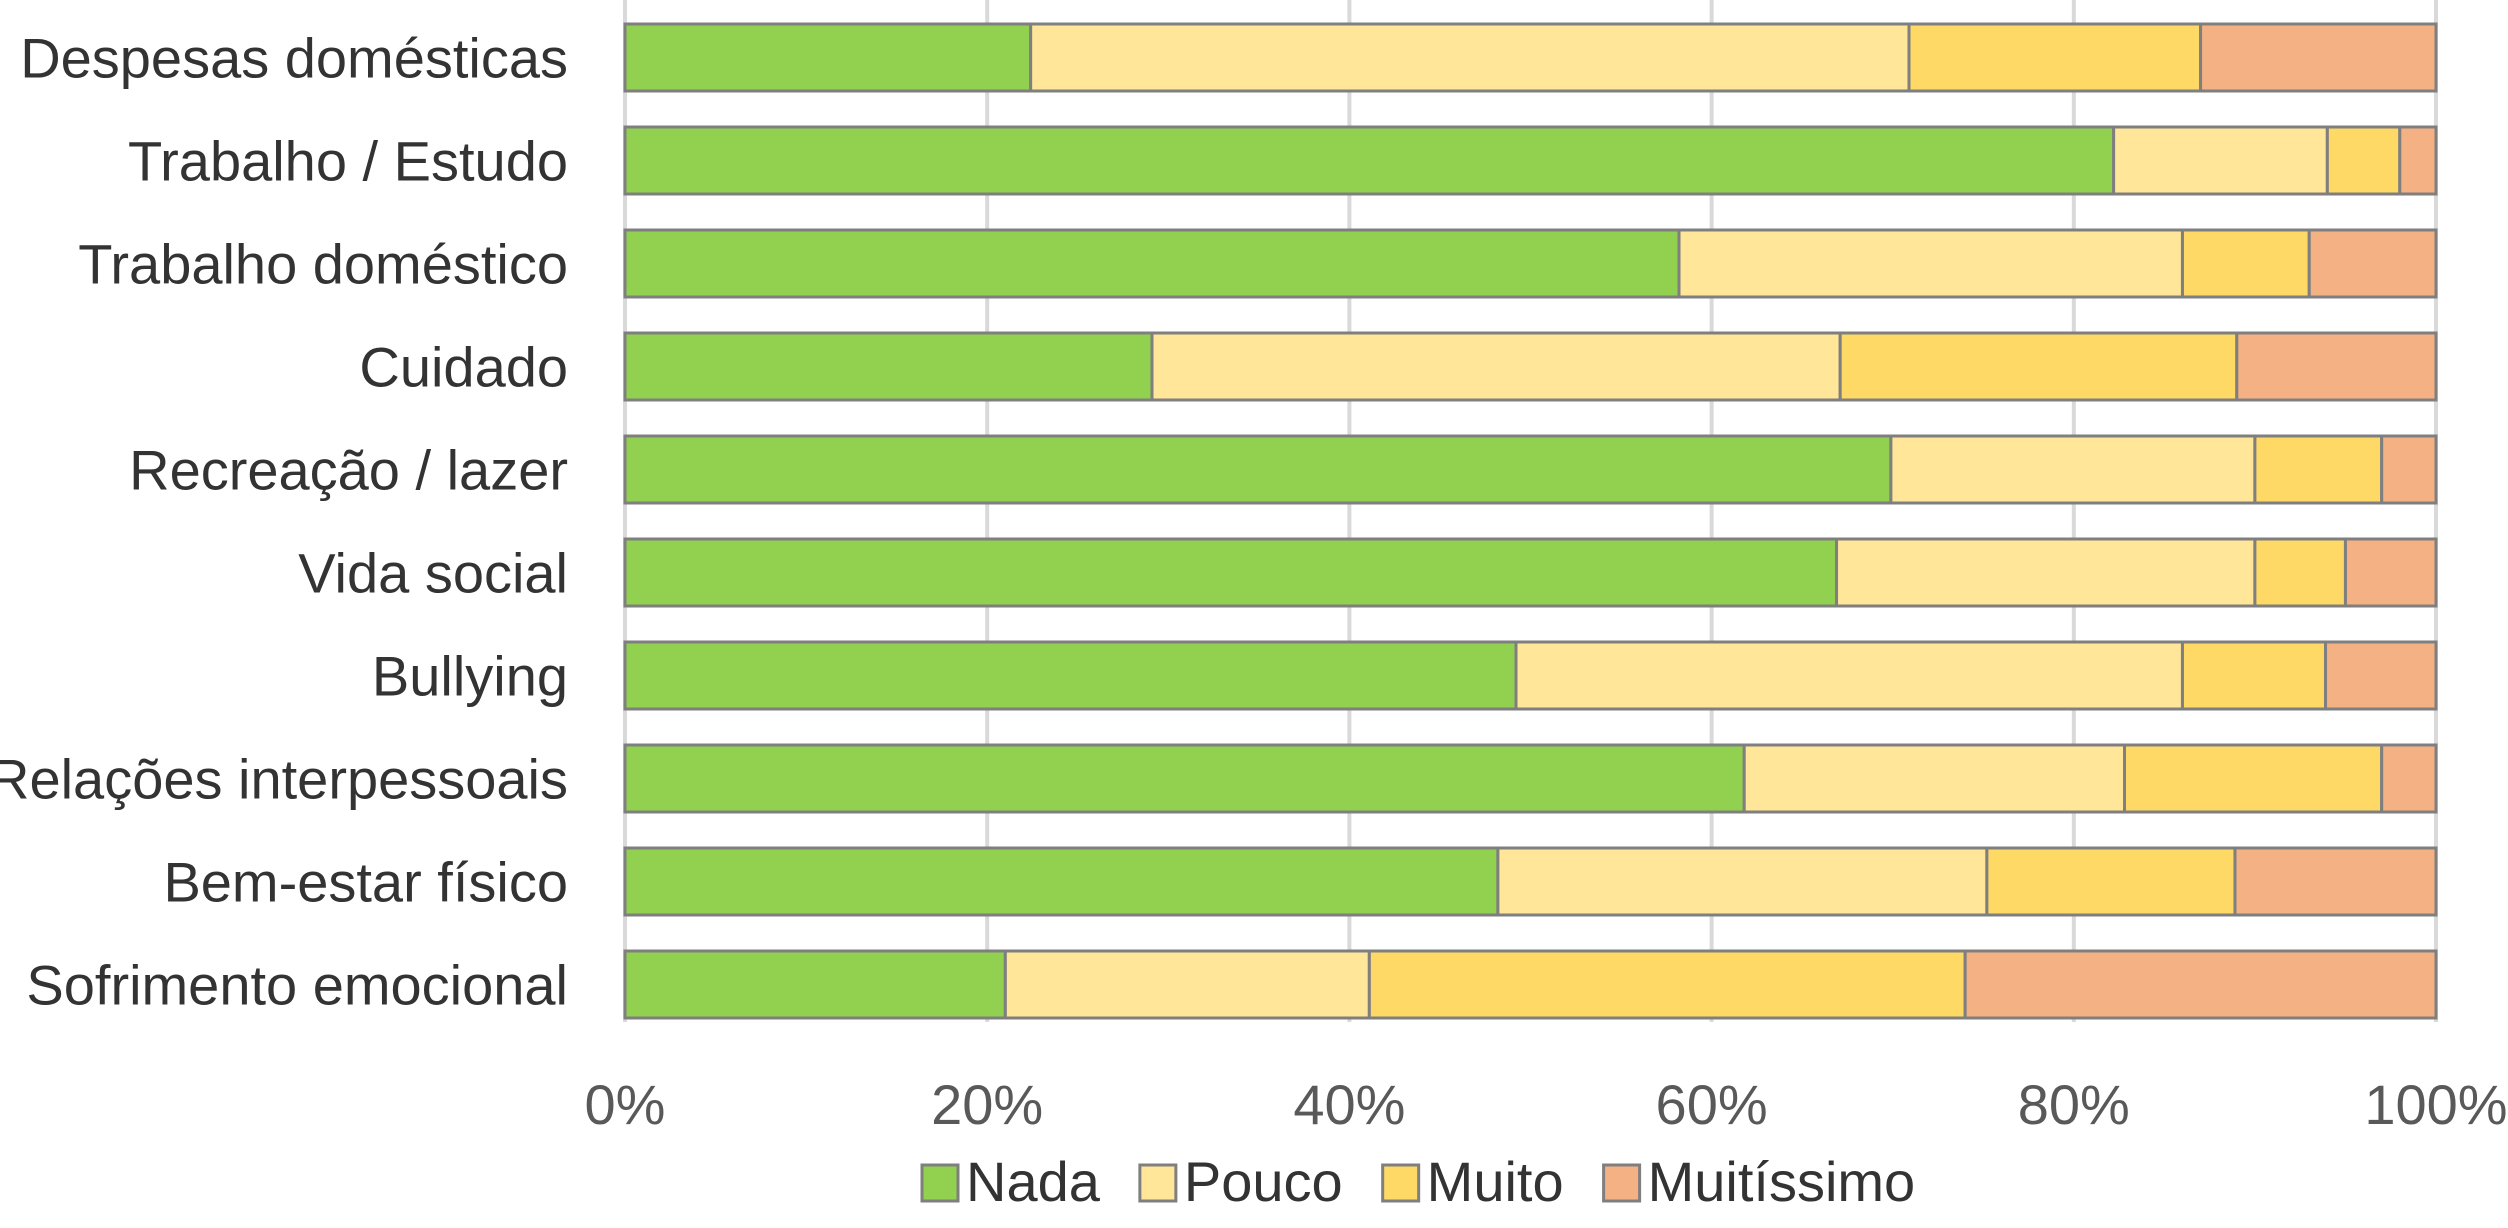 The width and height of the screenshot is (2508, 1228). I want to click on legend-label: Nada, so click(1033, 1181).